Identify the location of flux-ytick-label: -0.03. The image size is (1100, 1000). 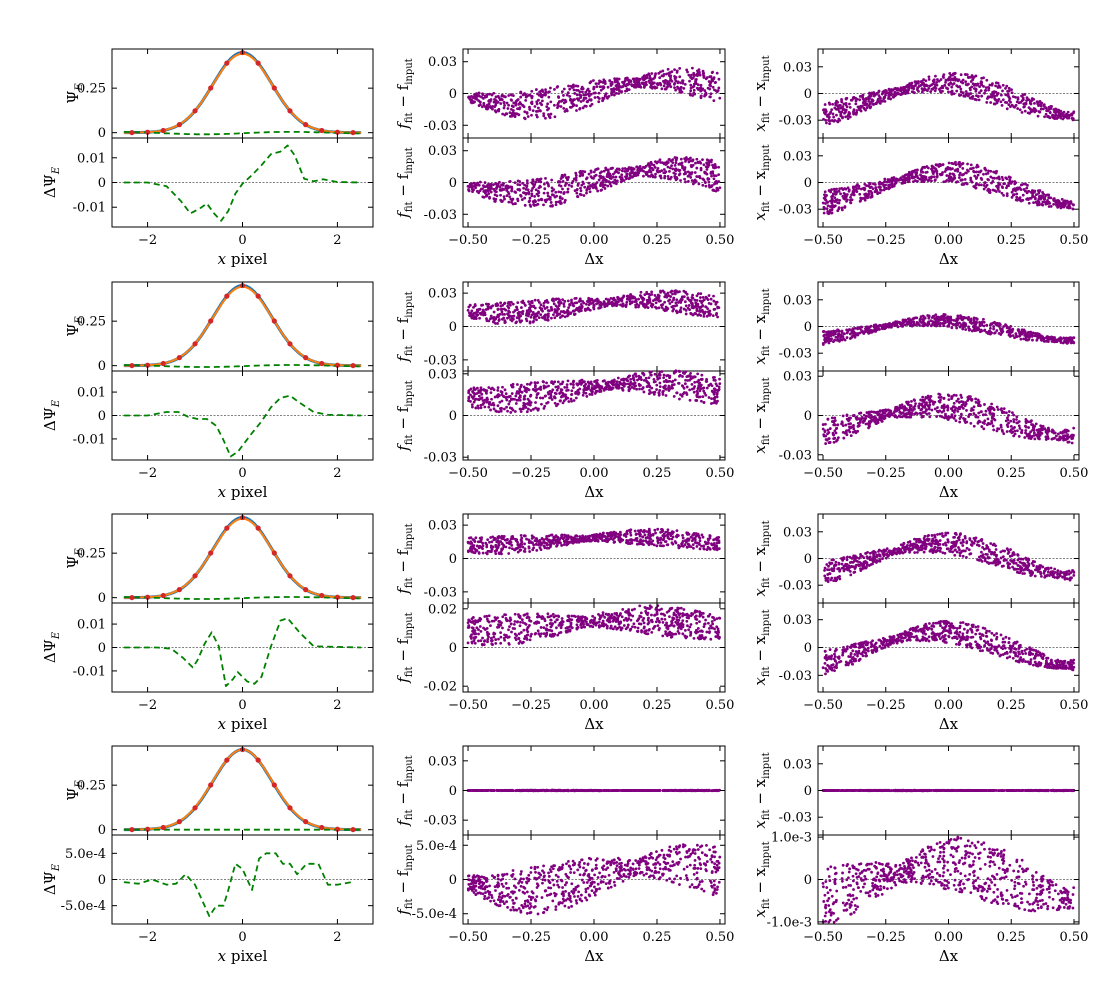
(440, 126).